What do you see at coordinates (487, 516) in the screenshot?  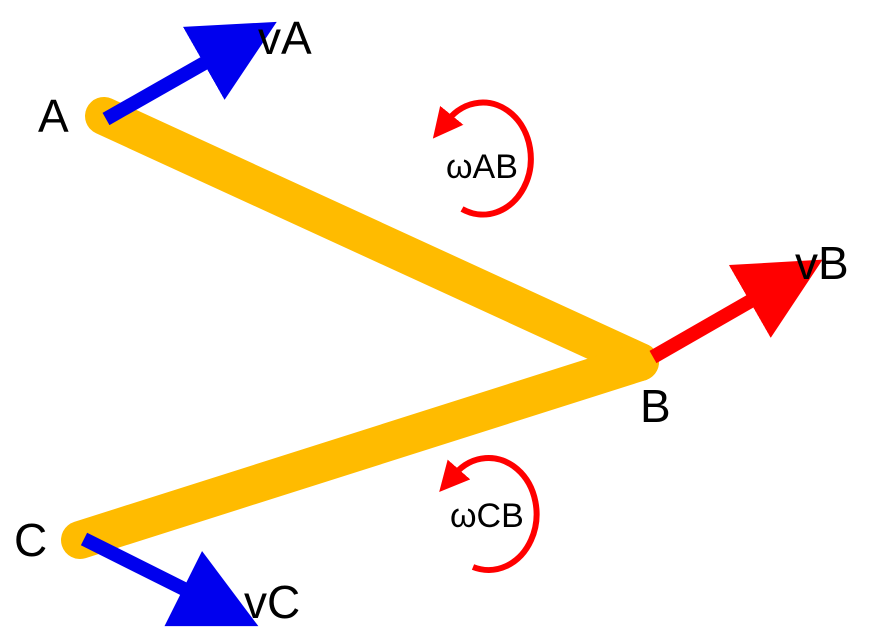 I see `omega-cb-label: ωCB` at bounding box center [487, 516].